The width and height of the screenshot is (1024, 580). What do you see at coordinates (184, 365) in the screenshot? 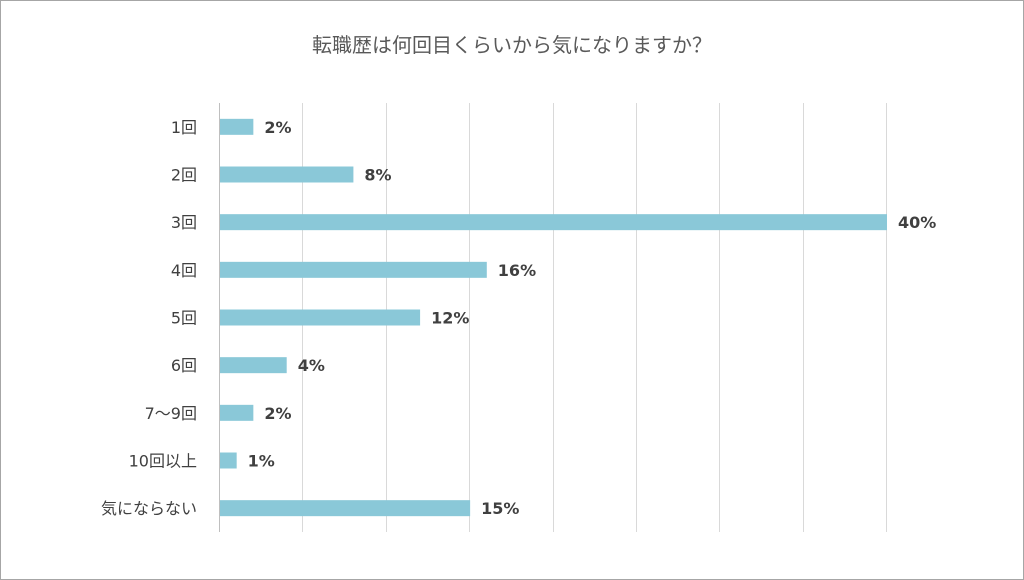
I see `category-label: 6回` at bounding box center [184, 365].